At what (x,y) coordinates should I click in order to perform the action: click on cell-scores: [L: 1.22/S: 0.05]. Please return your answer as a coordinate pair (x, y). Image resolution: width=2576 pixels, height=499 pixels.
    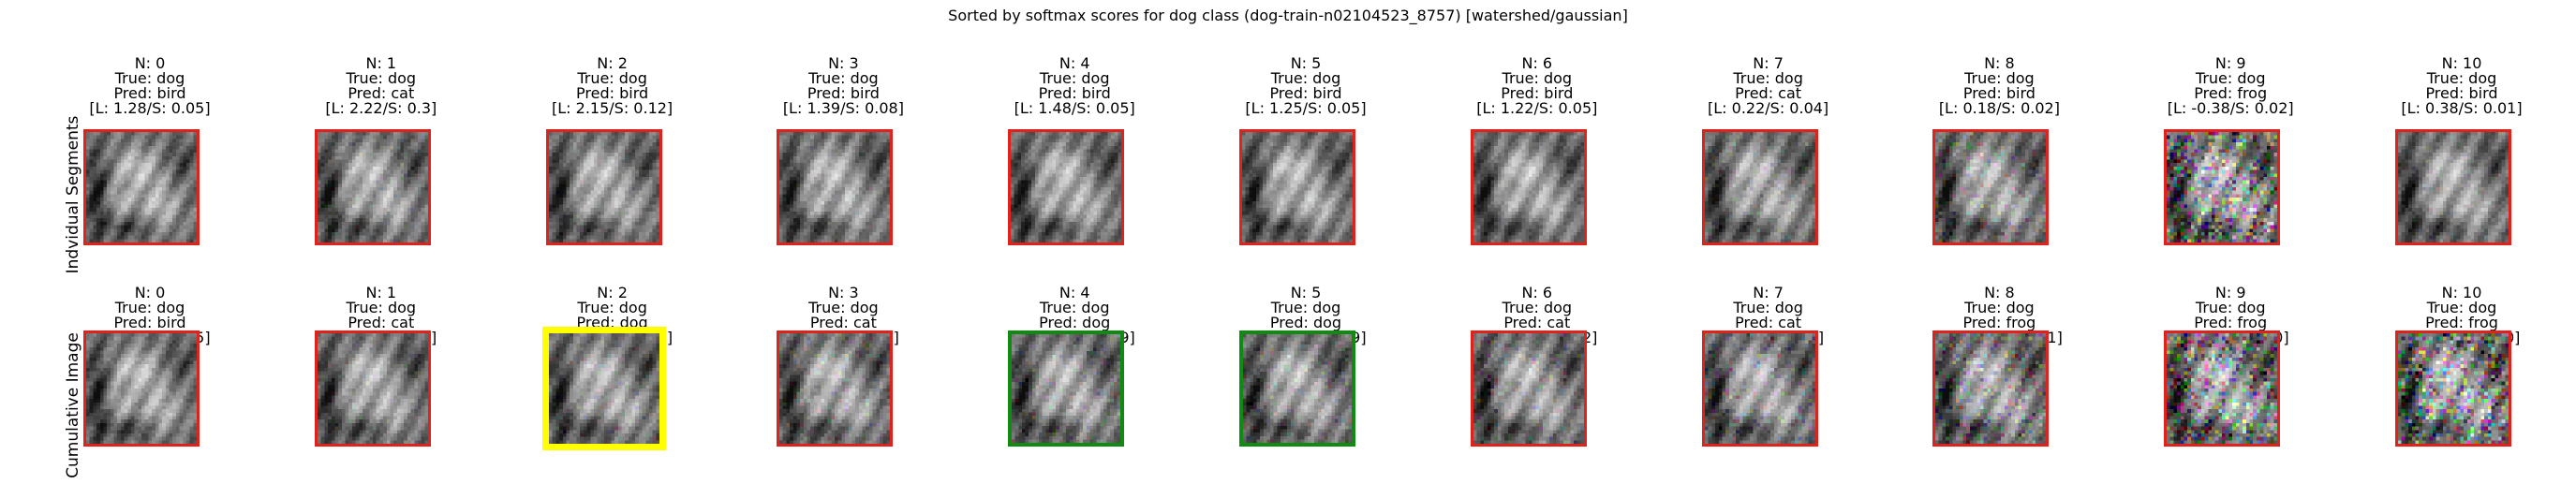
    Looking at the image, I should click on (1537, 109).